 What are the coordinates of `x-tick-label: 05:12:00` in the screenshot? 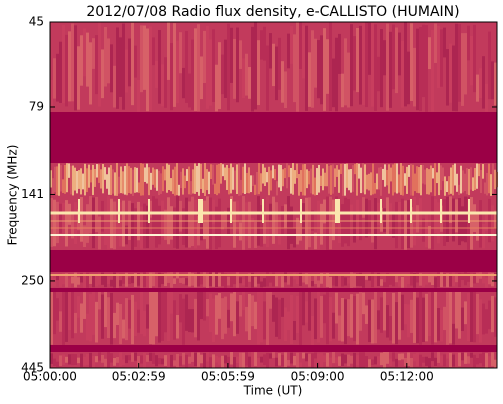 It's located at (407, 377).